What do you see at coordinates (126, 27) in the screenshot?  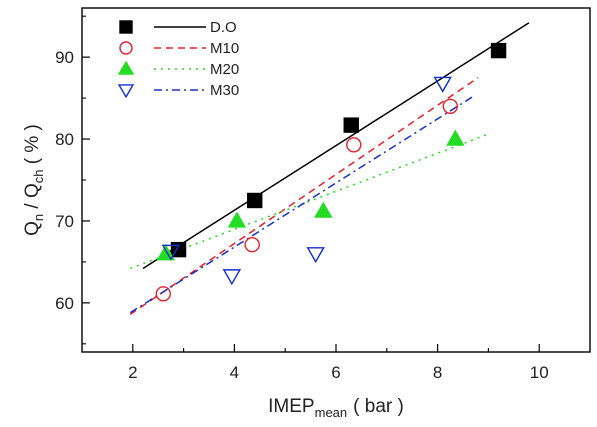 I see `legend-marker-do` at bounding box center [126, 27].